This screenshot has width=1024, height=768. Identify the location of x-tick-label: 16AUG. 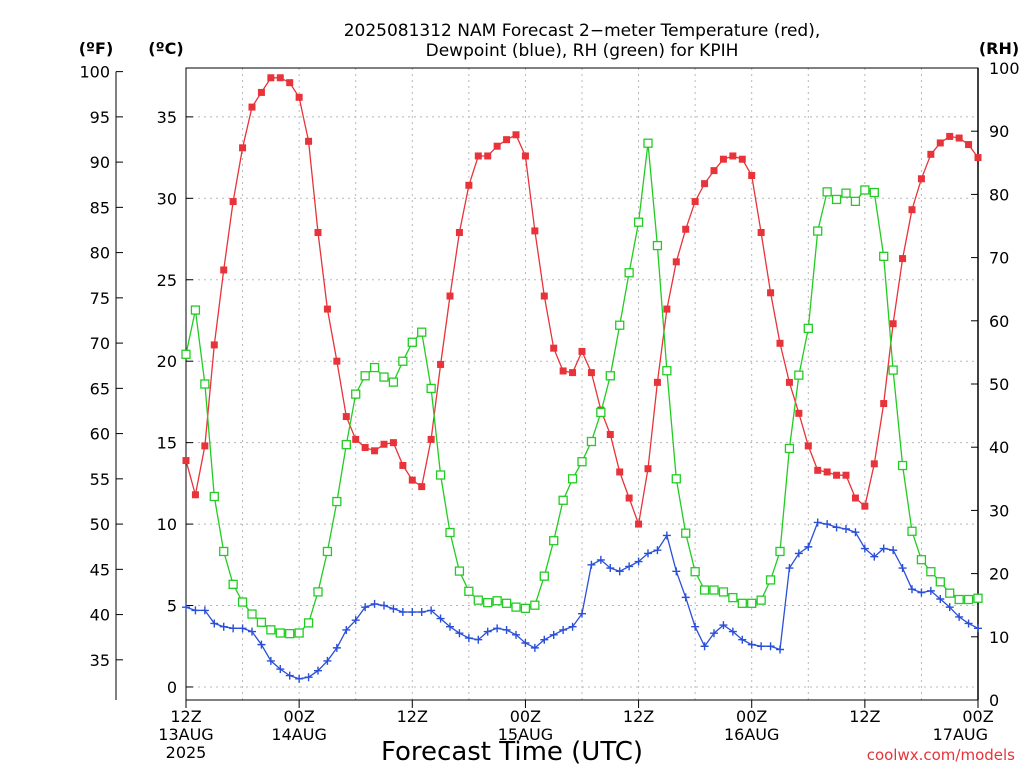
(751, 734).